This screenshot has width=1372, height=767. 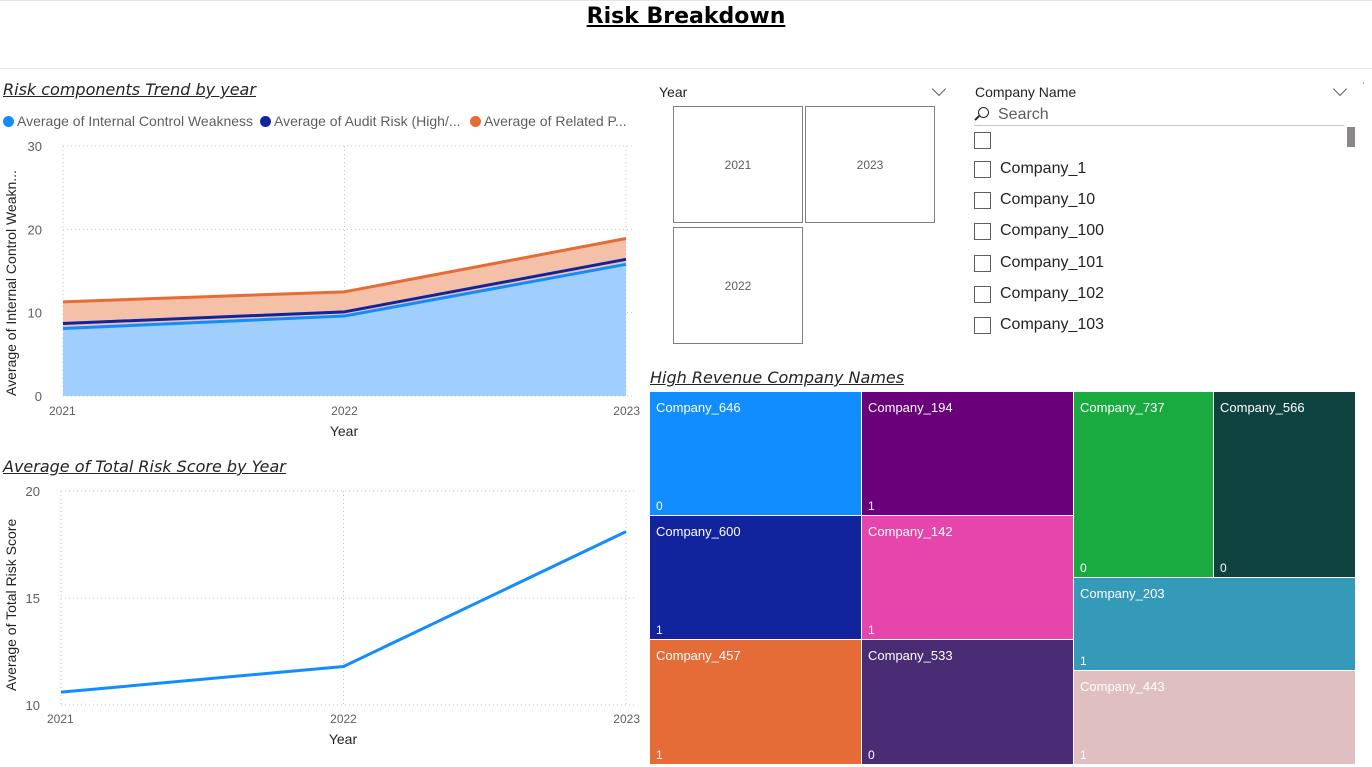 I want to click on trend-x-ticks: 2021 2022 2023, so click(x=344, y=411).